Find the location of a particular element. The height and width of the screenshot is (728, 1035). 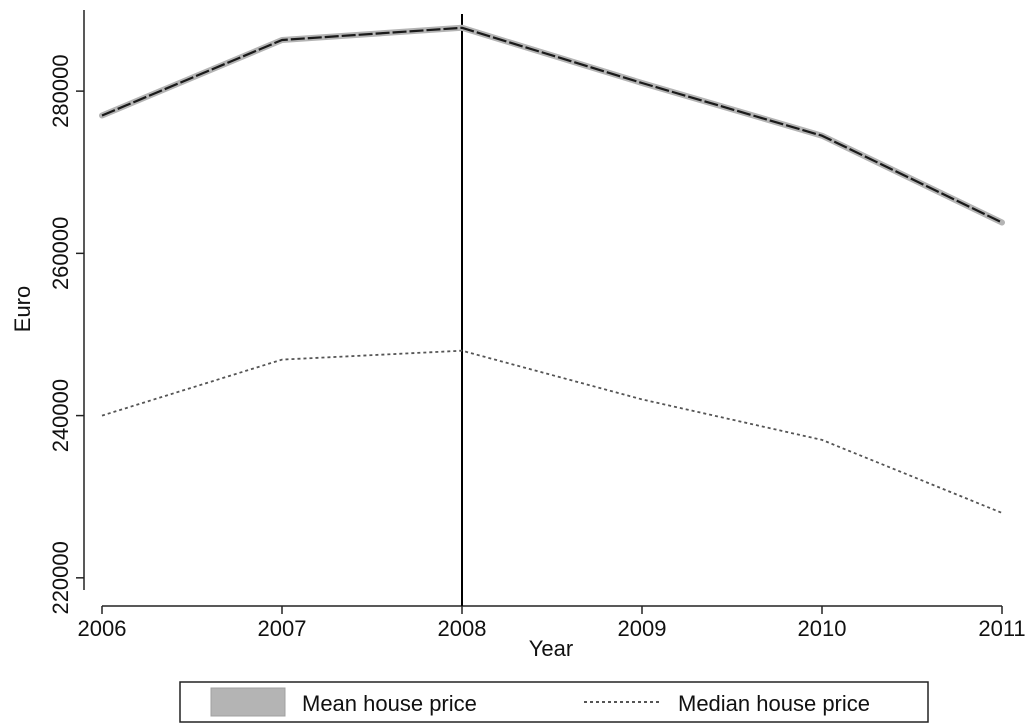

legend-key-mean is located at coordinates (248, 702).